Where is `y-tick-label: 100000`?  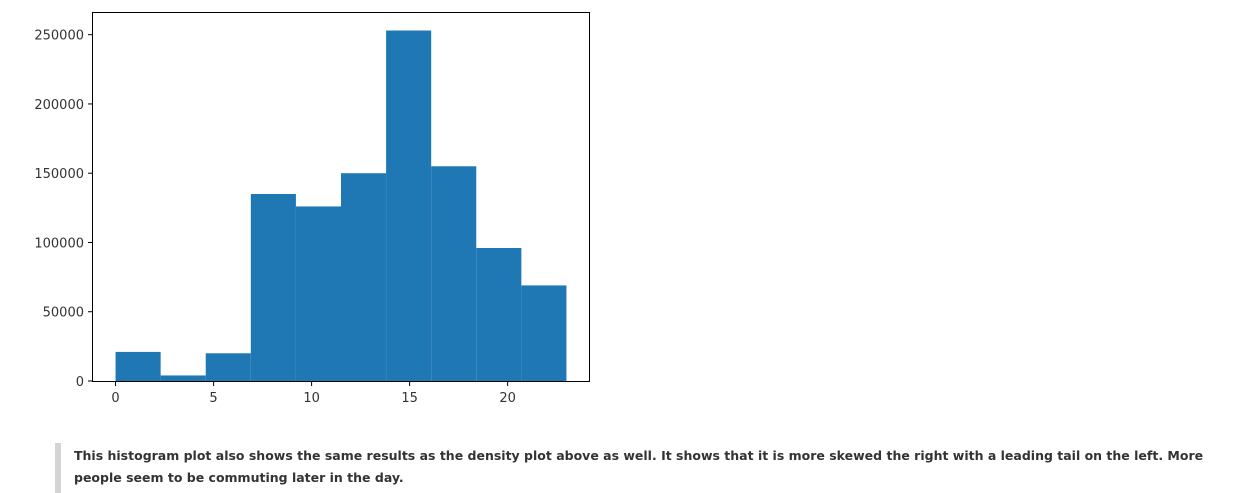
y-tick-label: 100000 is located at coordinates (59, 243).